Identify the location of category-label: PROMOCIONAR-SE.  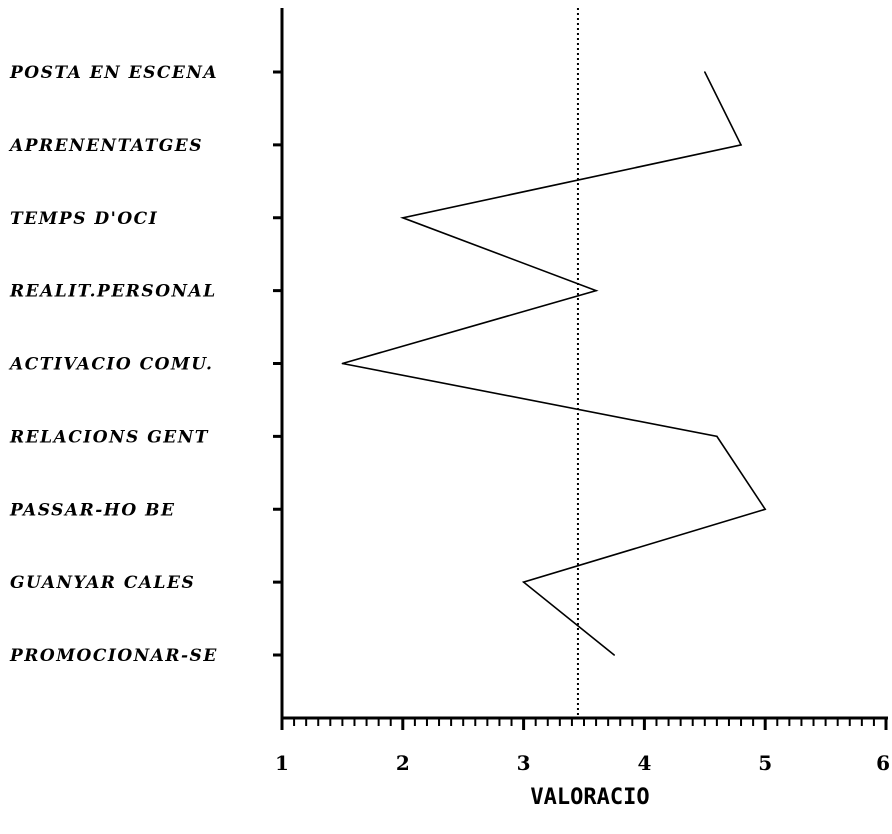
(113, 656).